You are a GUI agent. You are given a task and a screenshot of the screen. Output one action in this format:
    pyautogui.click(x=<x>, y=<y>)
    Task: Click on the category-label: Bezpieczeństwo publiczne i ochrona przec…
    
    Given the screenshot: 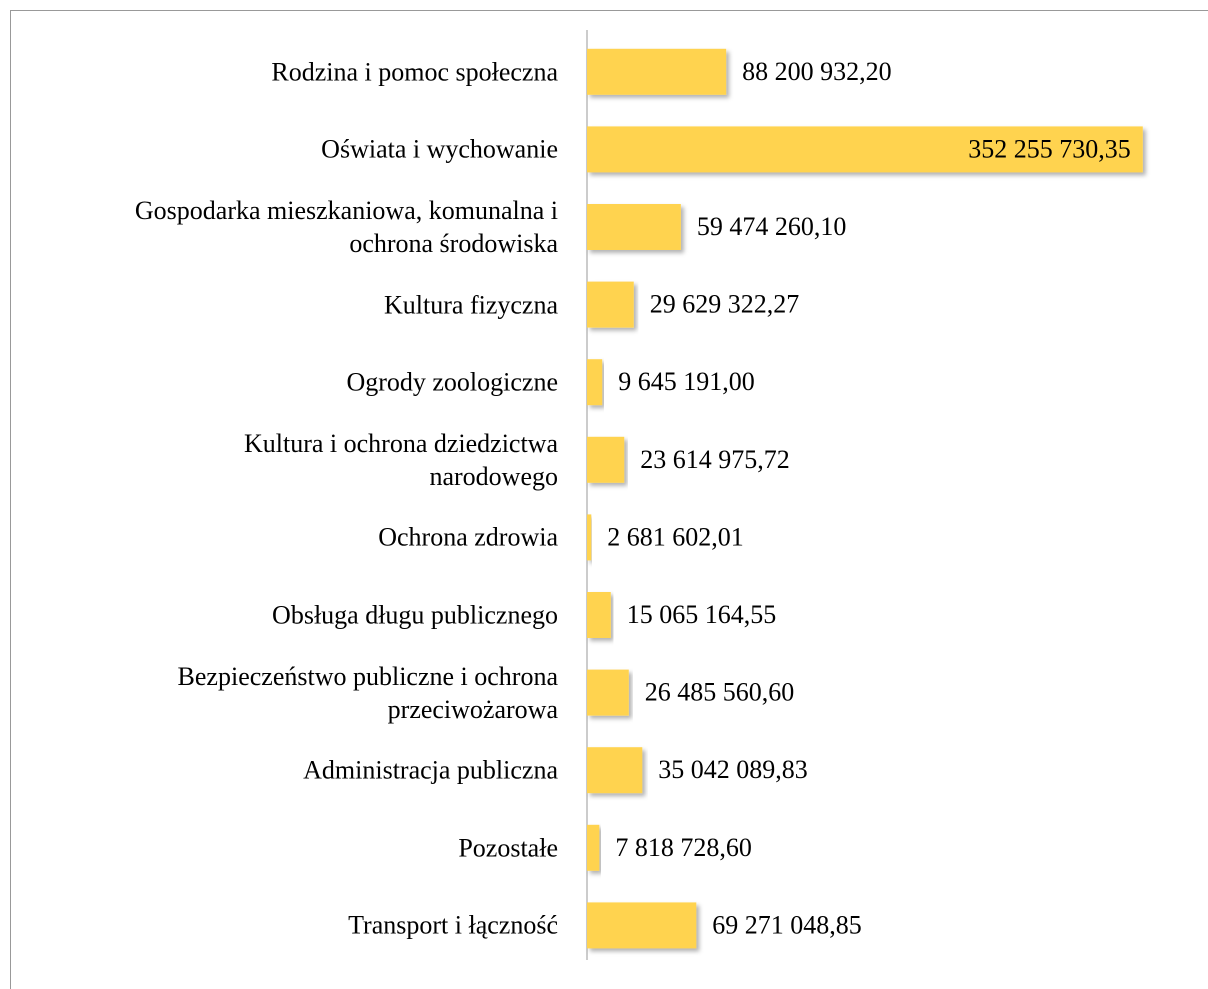 What is the action you would take?
    pyautogui.click(x=367, y=692)
    